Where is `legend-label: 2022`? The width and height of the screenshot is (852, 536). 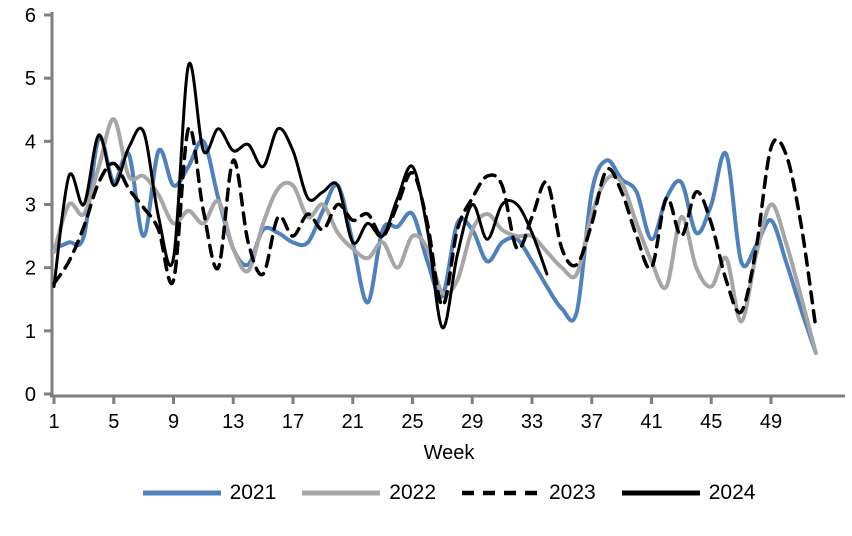
legend-label: 2022 is located at coordinates (412, 492).